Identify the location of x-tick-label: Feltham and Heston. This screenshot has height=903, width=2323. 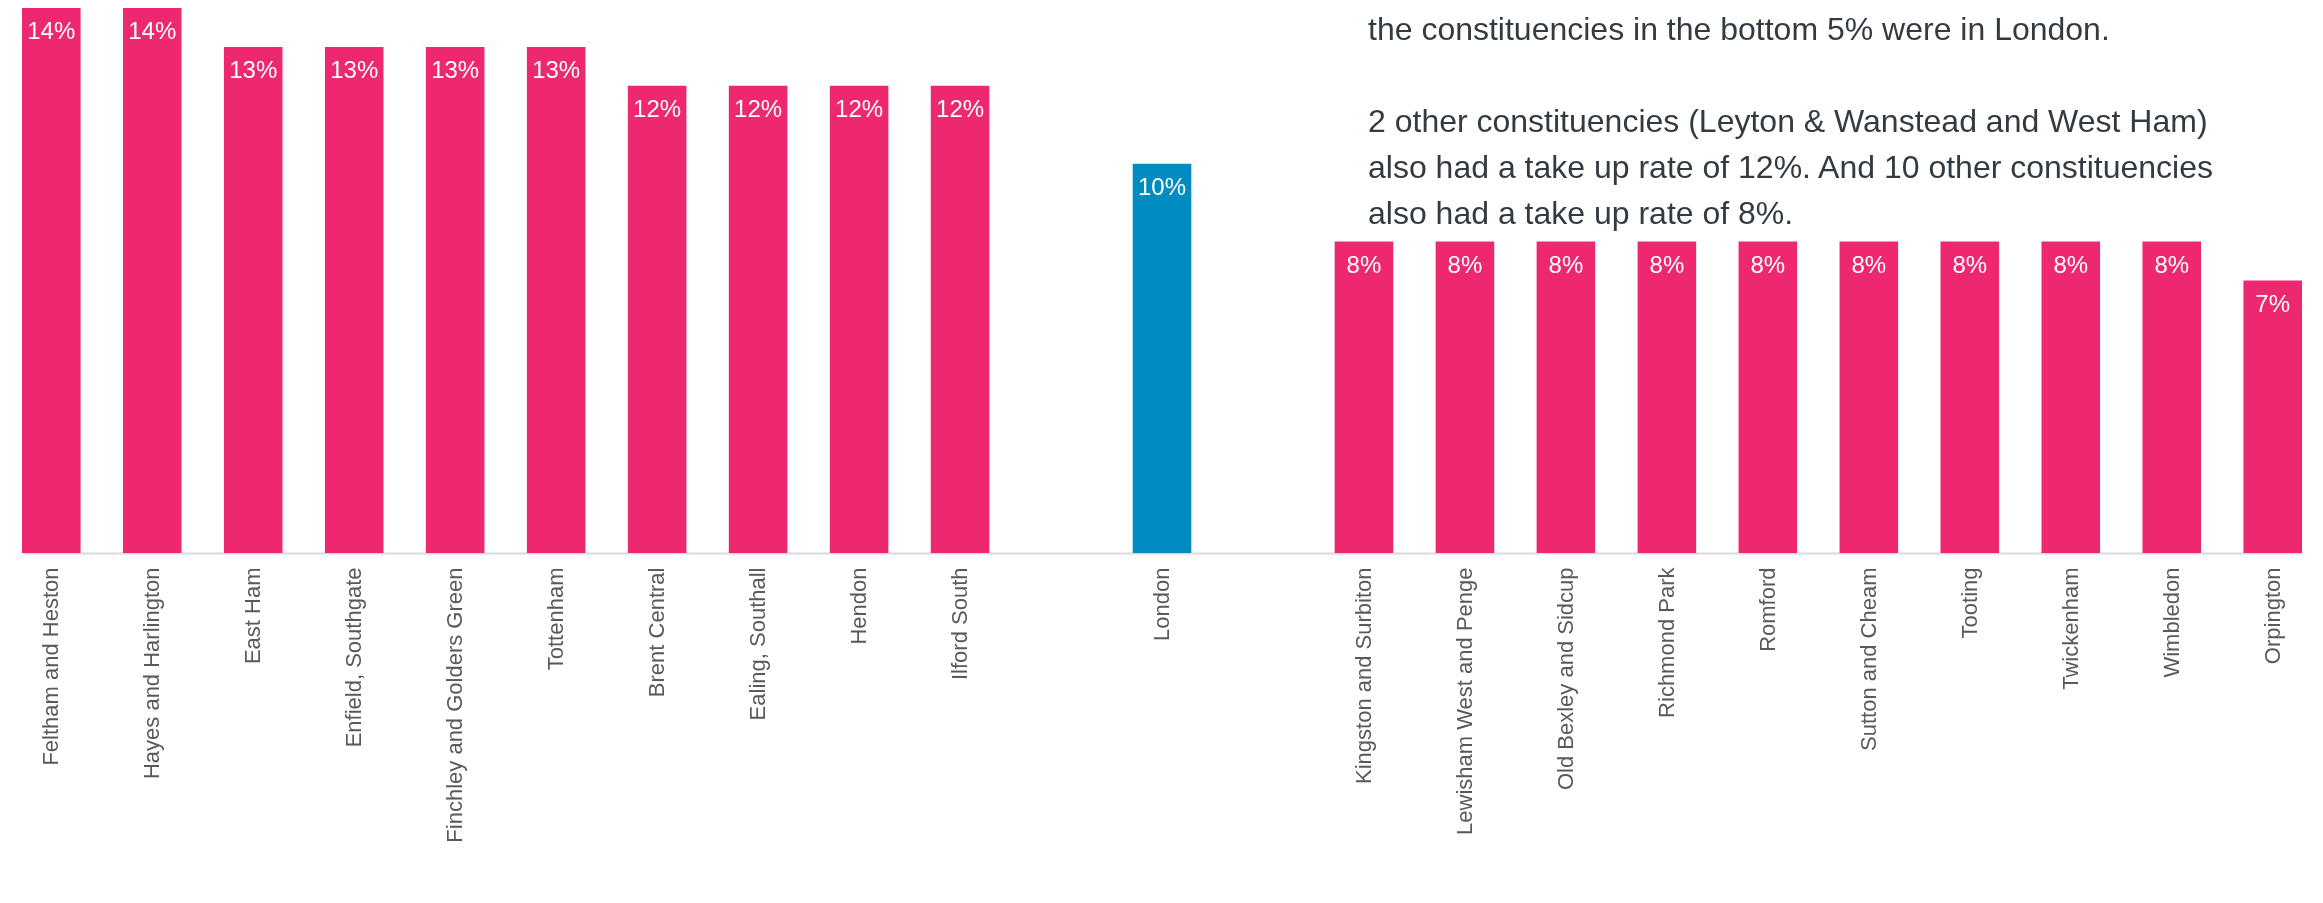
(51, 666).